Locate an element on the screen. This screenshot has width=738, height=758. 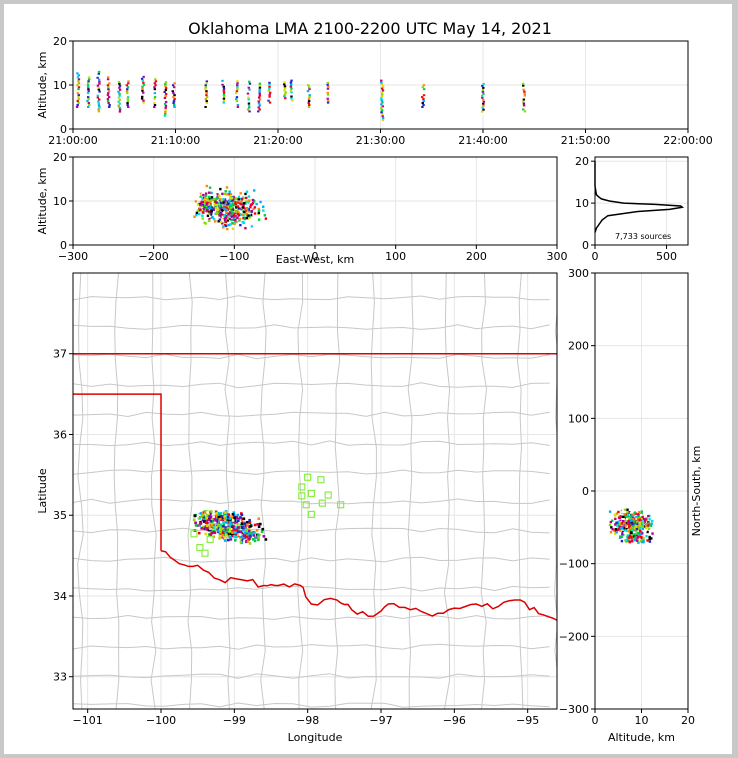
time-tick-label: 21:40:00 is located at coordinates (482, 140).